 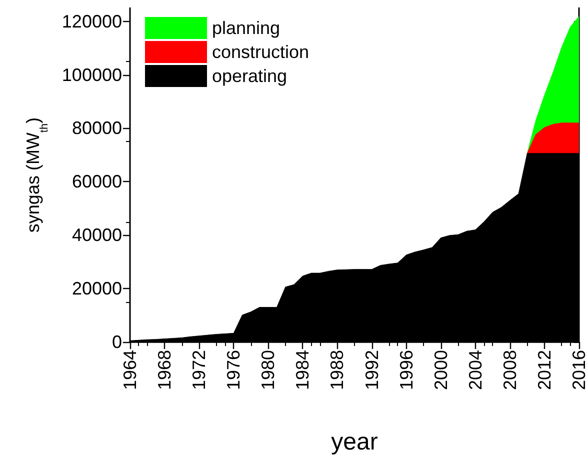 What do you see at coordinates (199, 370) in the screenshot?
I see `x-tick-label: 1972` at bounding box center [199, 370].